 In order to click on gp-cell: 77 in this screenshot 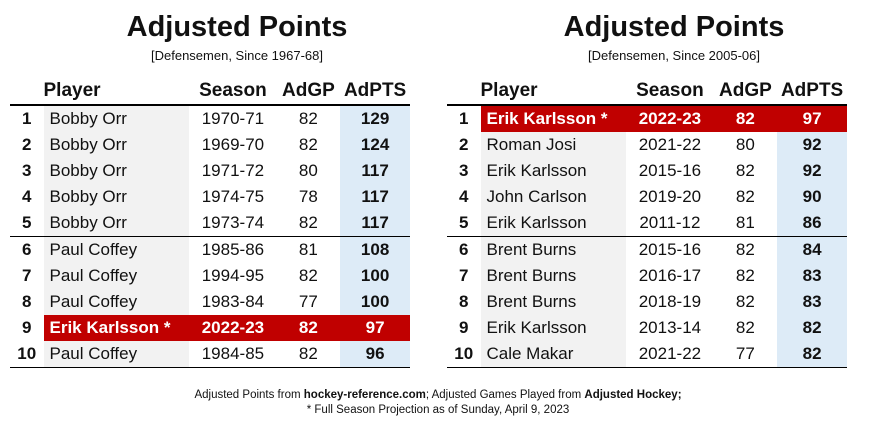, I will do `click(308, 301)`.